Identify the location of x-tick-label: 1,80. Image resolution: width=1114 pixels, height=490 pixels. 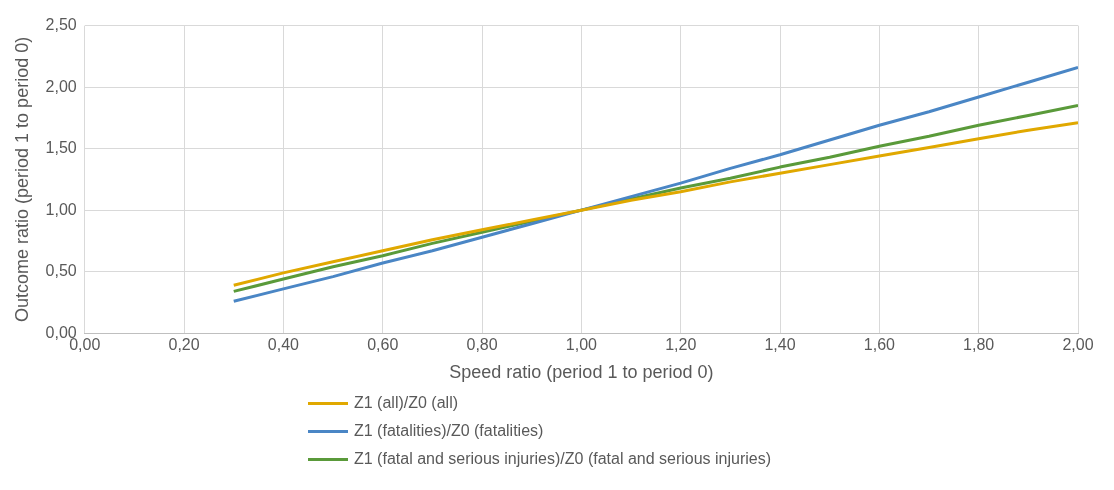
(979, 345).